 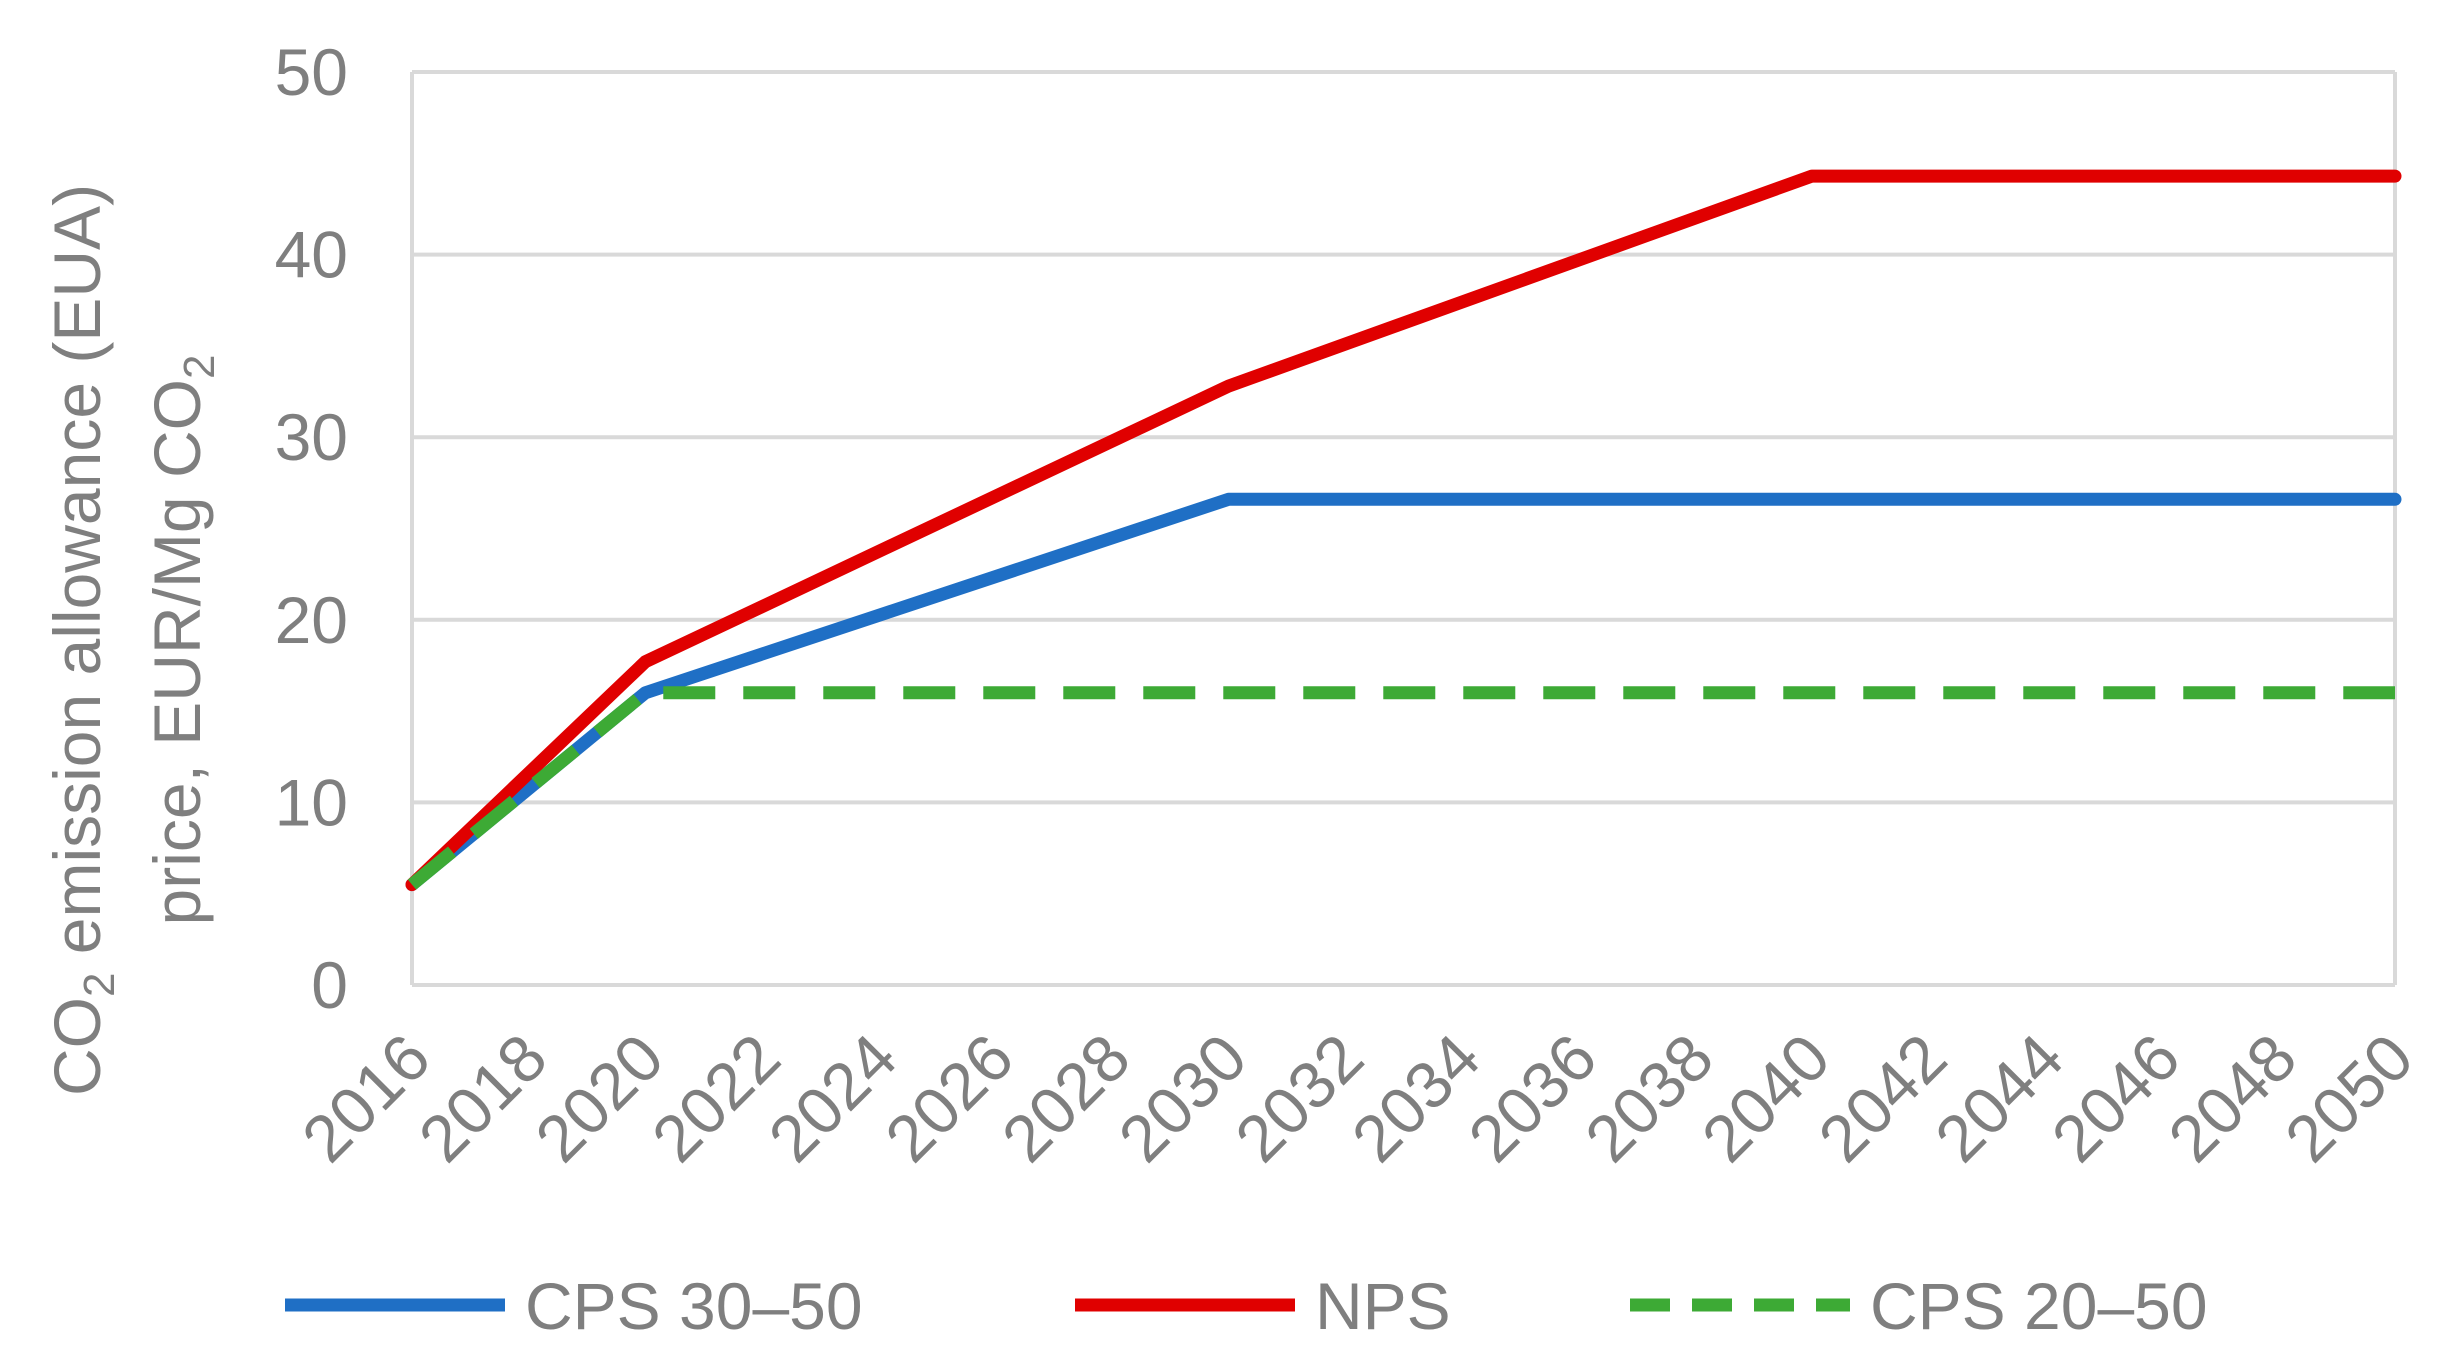 What do you see at coordinates (311, 437) in the screenshot?
I see `y-tick-label-30: 30` at bounding box center [311, 437].